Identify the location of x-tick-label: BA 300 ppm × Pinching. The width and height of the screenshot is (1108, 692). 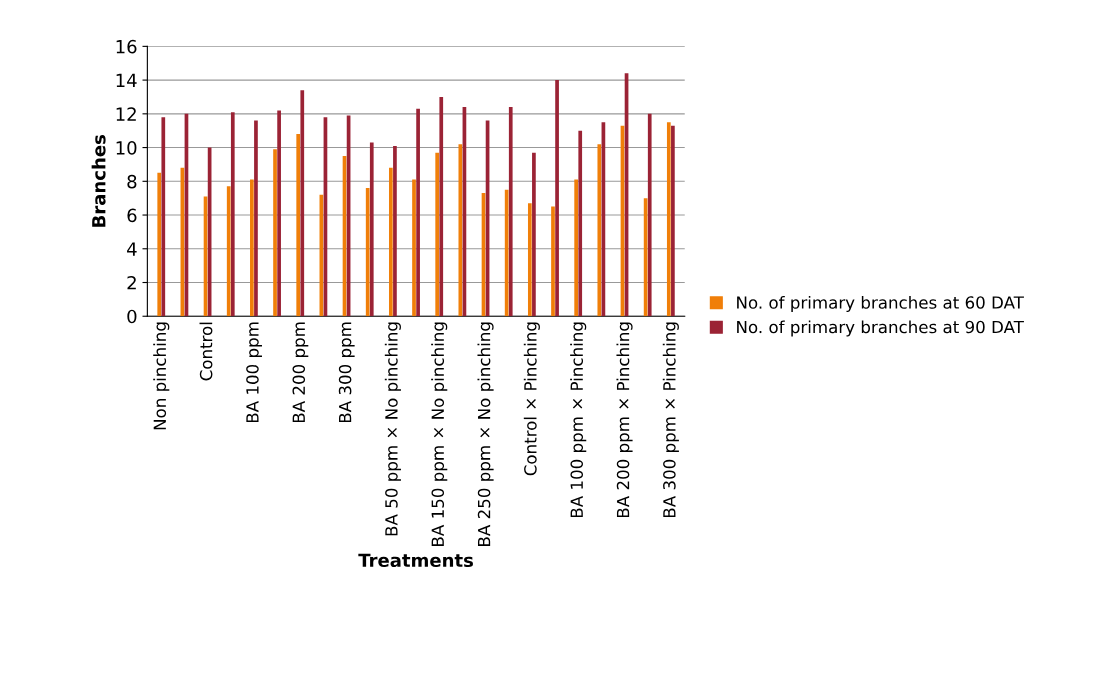
(670, 420).